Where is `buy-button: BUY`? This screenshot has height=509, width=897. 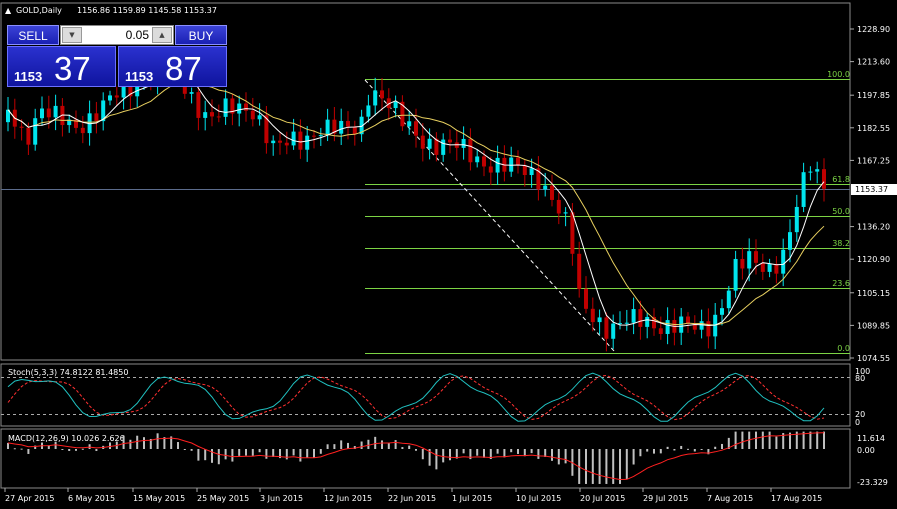
buy-button: BUY is located at coordinates (201, 35).